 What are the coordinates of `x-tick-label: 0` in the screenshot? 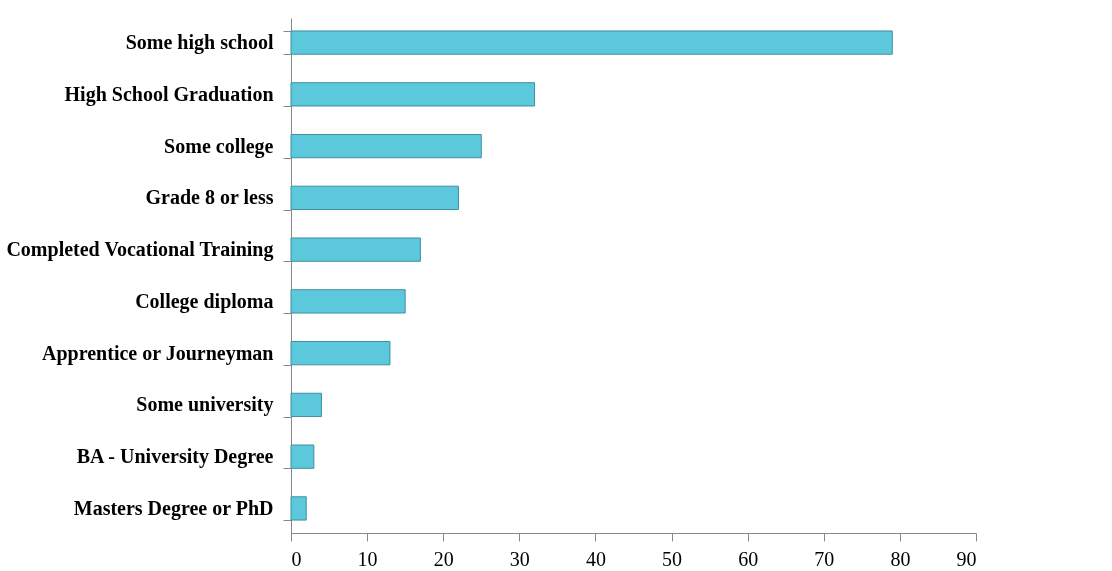 It's located at (296, 558).